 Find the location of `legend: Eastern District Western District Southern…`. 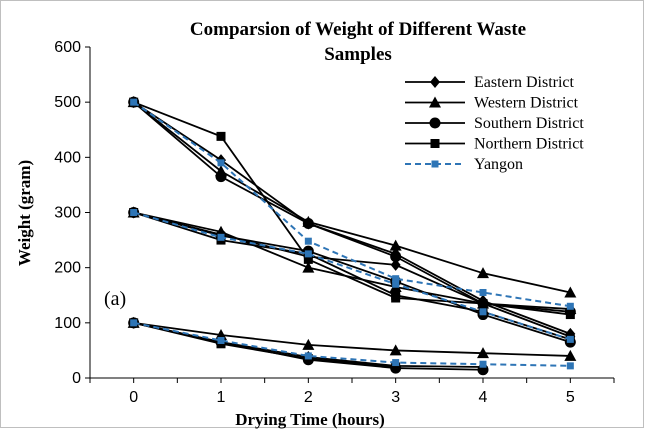

legend: Eastern District Western District Southern… is located at coordinates (494, 123).